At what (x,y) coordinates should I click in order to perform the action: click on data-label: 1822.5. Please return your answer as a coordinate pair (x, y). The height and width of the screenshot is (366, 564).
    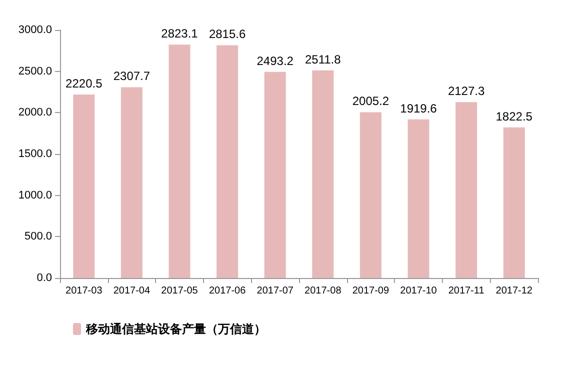
    Looking at the image, I should click on (514, 116).